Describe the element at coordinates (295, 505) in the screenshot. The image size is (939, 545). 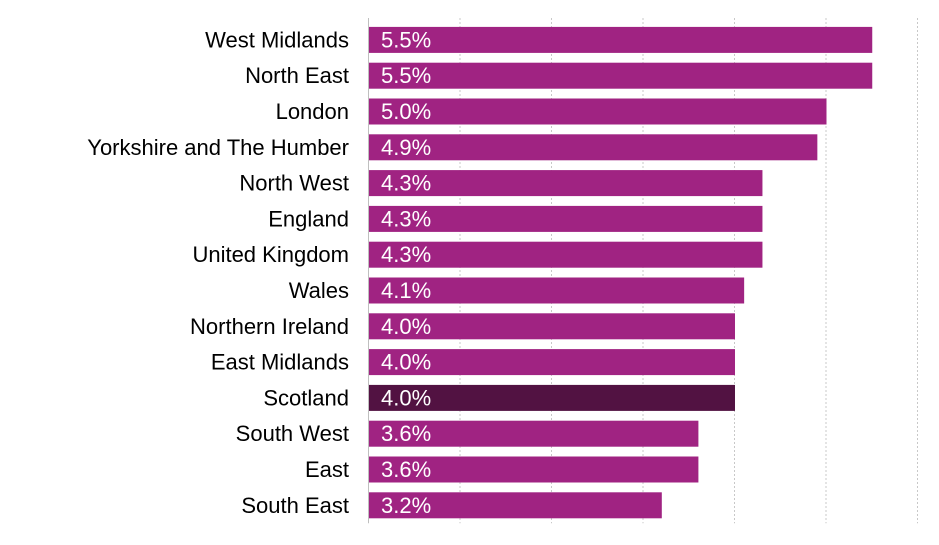
I see `category-label: South East` at that location.